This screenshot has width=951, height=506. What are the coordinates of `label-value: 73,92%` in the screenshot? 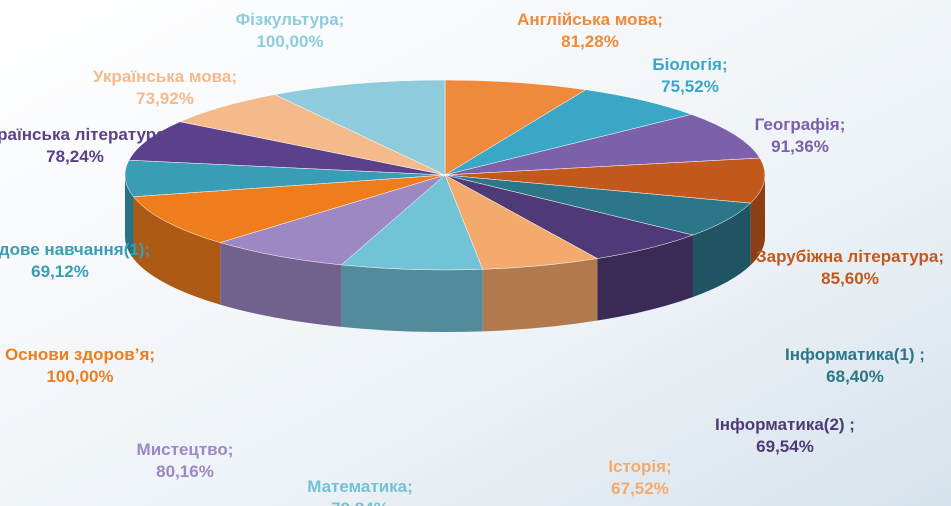 It's located at (165, 98).